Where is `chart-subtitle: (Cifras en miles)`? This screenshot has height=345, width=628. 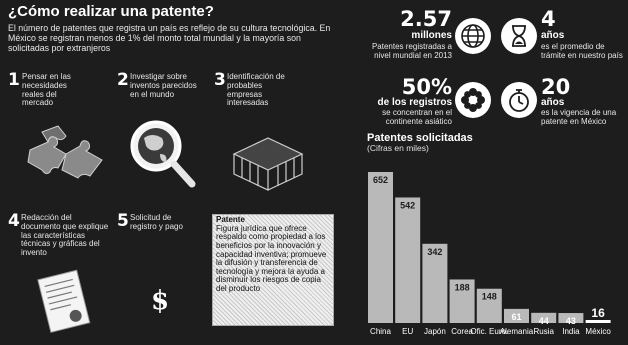
chart-subtitle: (Cifras en miles) is located at coordinates (398, 148).